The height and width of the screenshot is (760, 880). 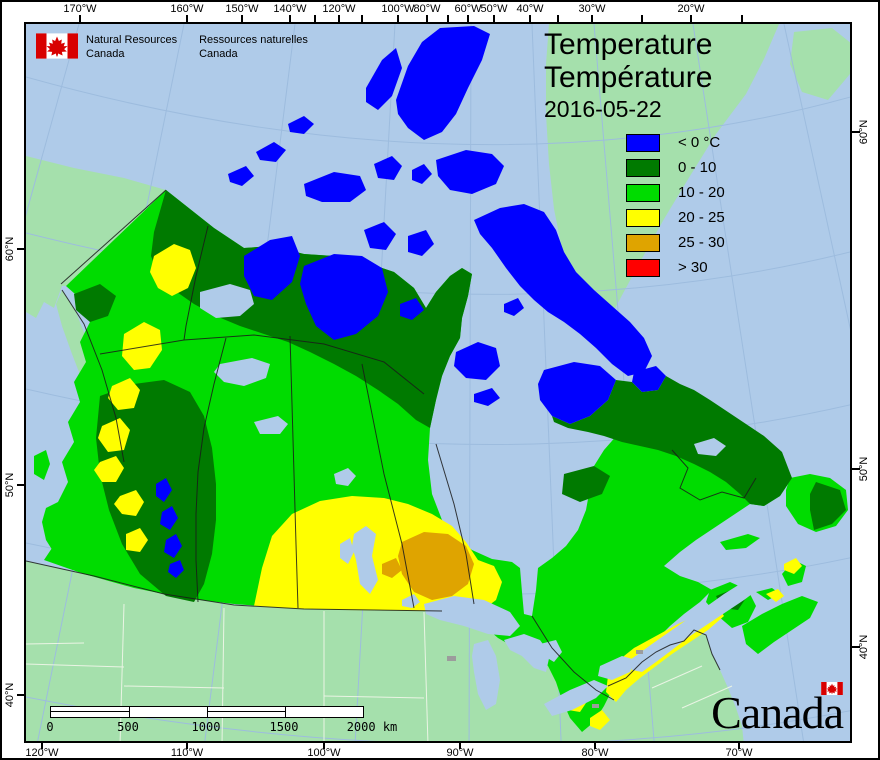 I want to click on lake-michigan, so click(x=486, y=675).